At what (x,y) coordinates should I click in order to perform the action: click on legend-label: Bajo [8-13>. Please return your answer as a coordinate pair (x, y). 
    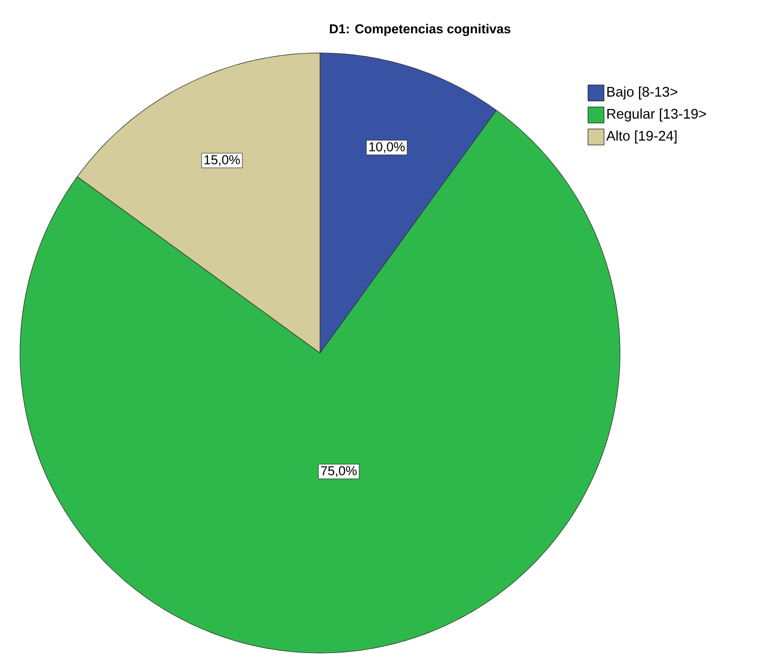
    Looking at the image, I should click on (642, 93).